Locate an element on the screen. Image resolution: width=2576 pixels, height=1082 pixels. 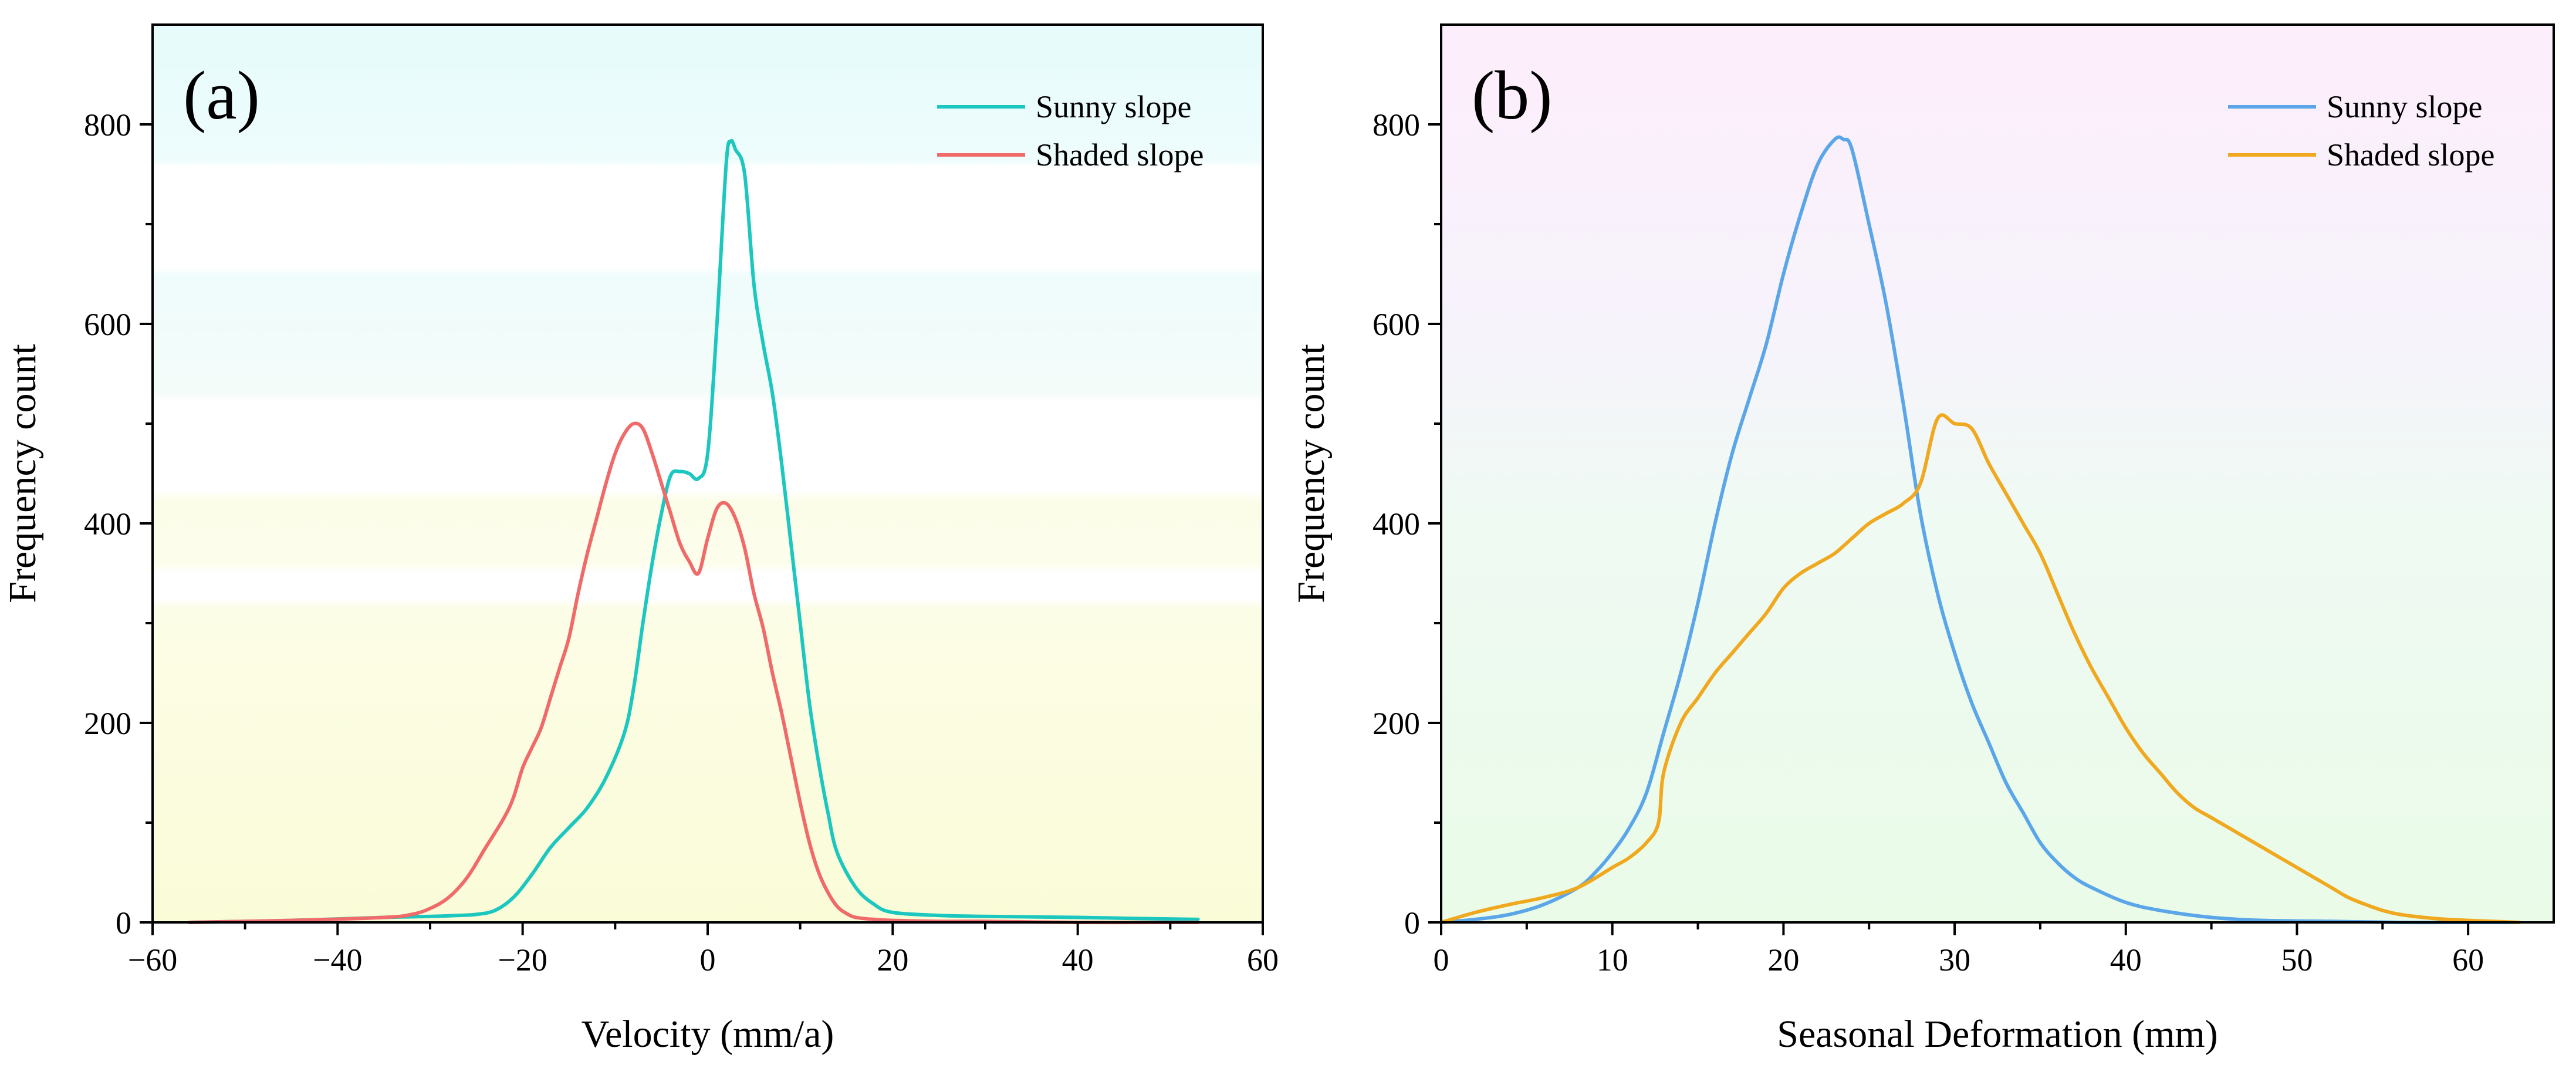
x-tick-label: 10 is located at coordinates (1612, 960).